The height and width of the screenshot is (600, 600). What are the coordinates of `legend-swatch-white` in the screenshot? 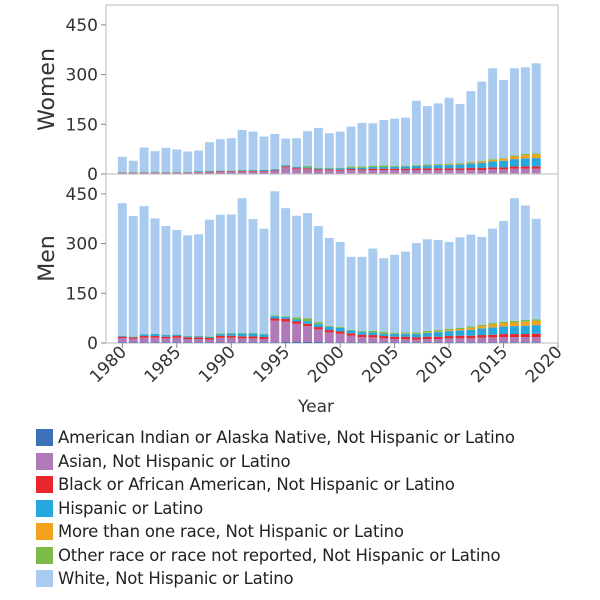 It's located at (44, 579).